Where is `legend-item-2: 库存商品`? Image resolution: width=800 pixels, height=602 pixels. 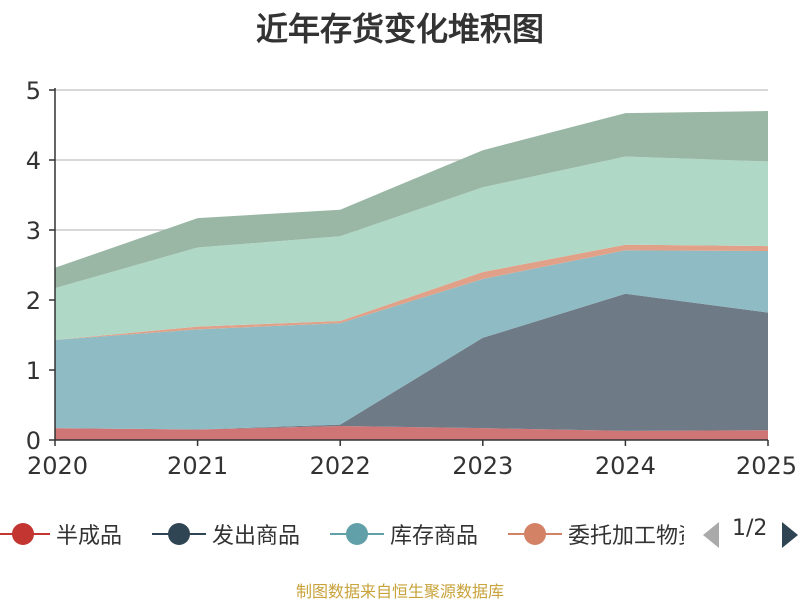
legend-item-2: 库存商品 is located at coordinates (404, 534).